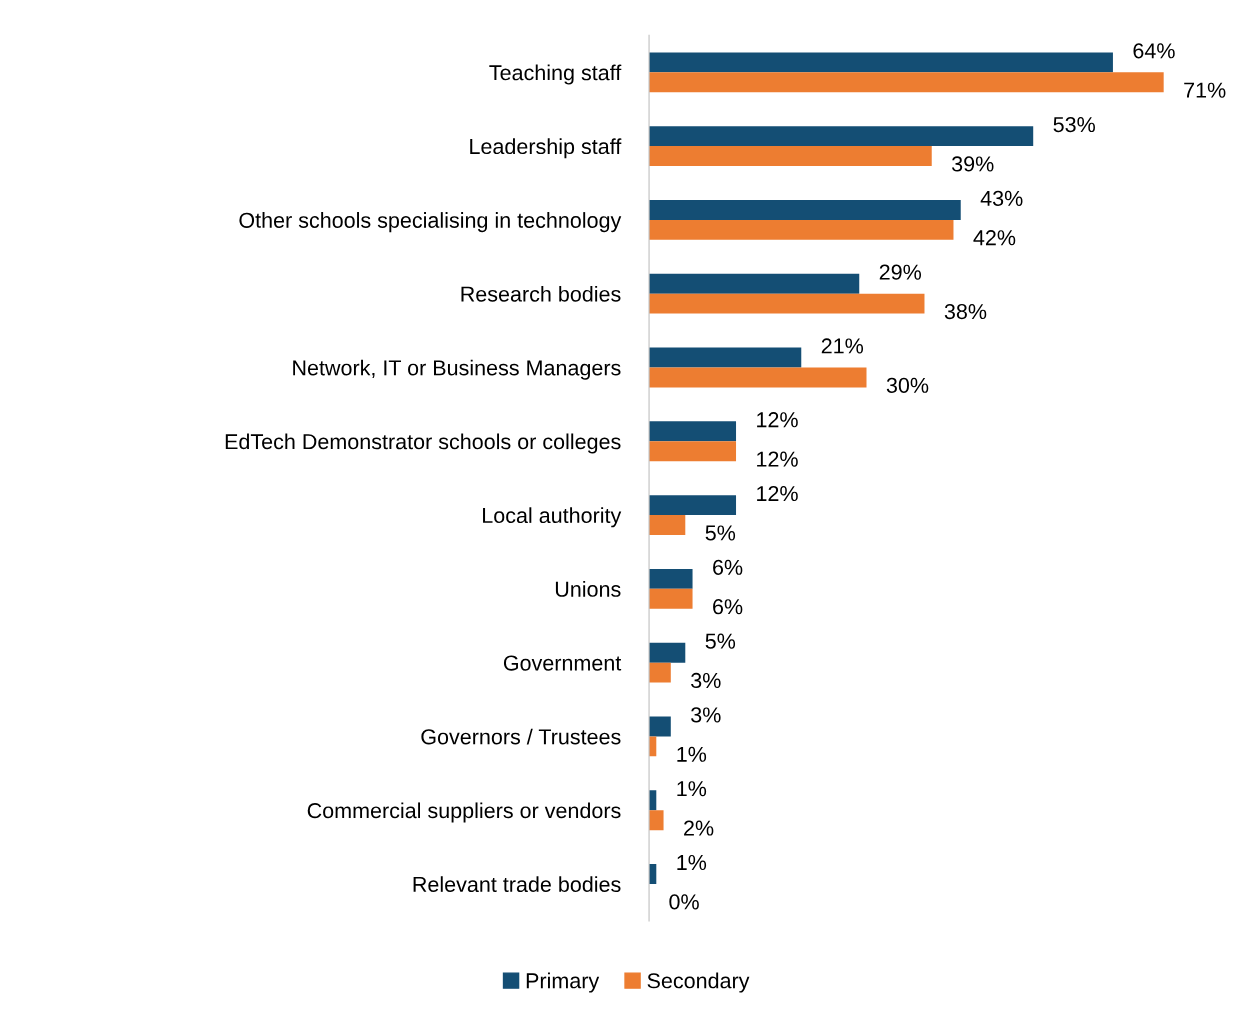  Describe the element at coordinates (464, 812) in the screenshot. I see `y-tick-label: Commercial suppliers or vendors` at that location.